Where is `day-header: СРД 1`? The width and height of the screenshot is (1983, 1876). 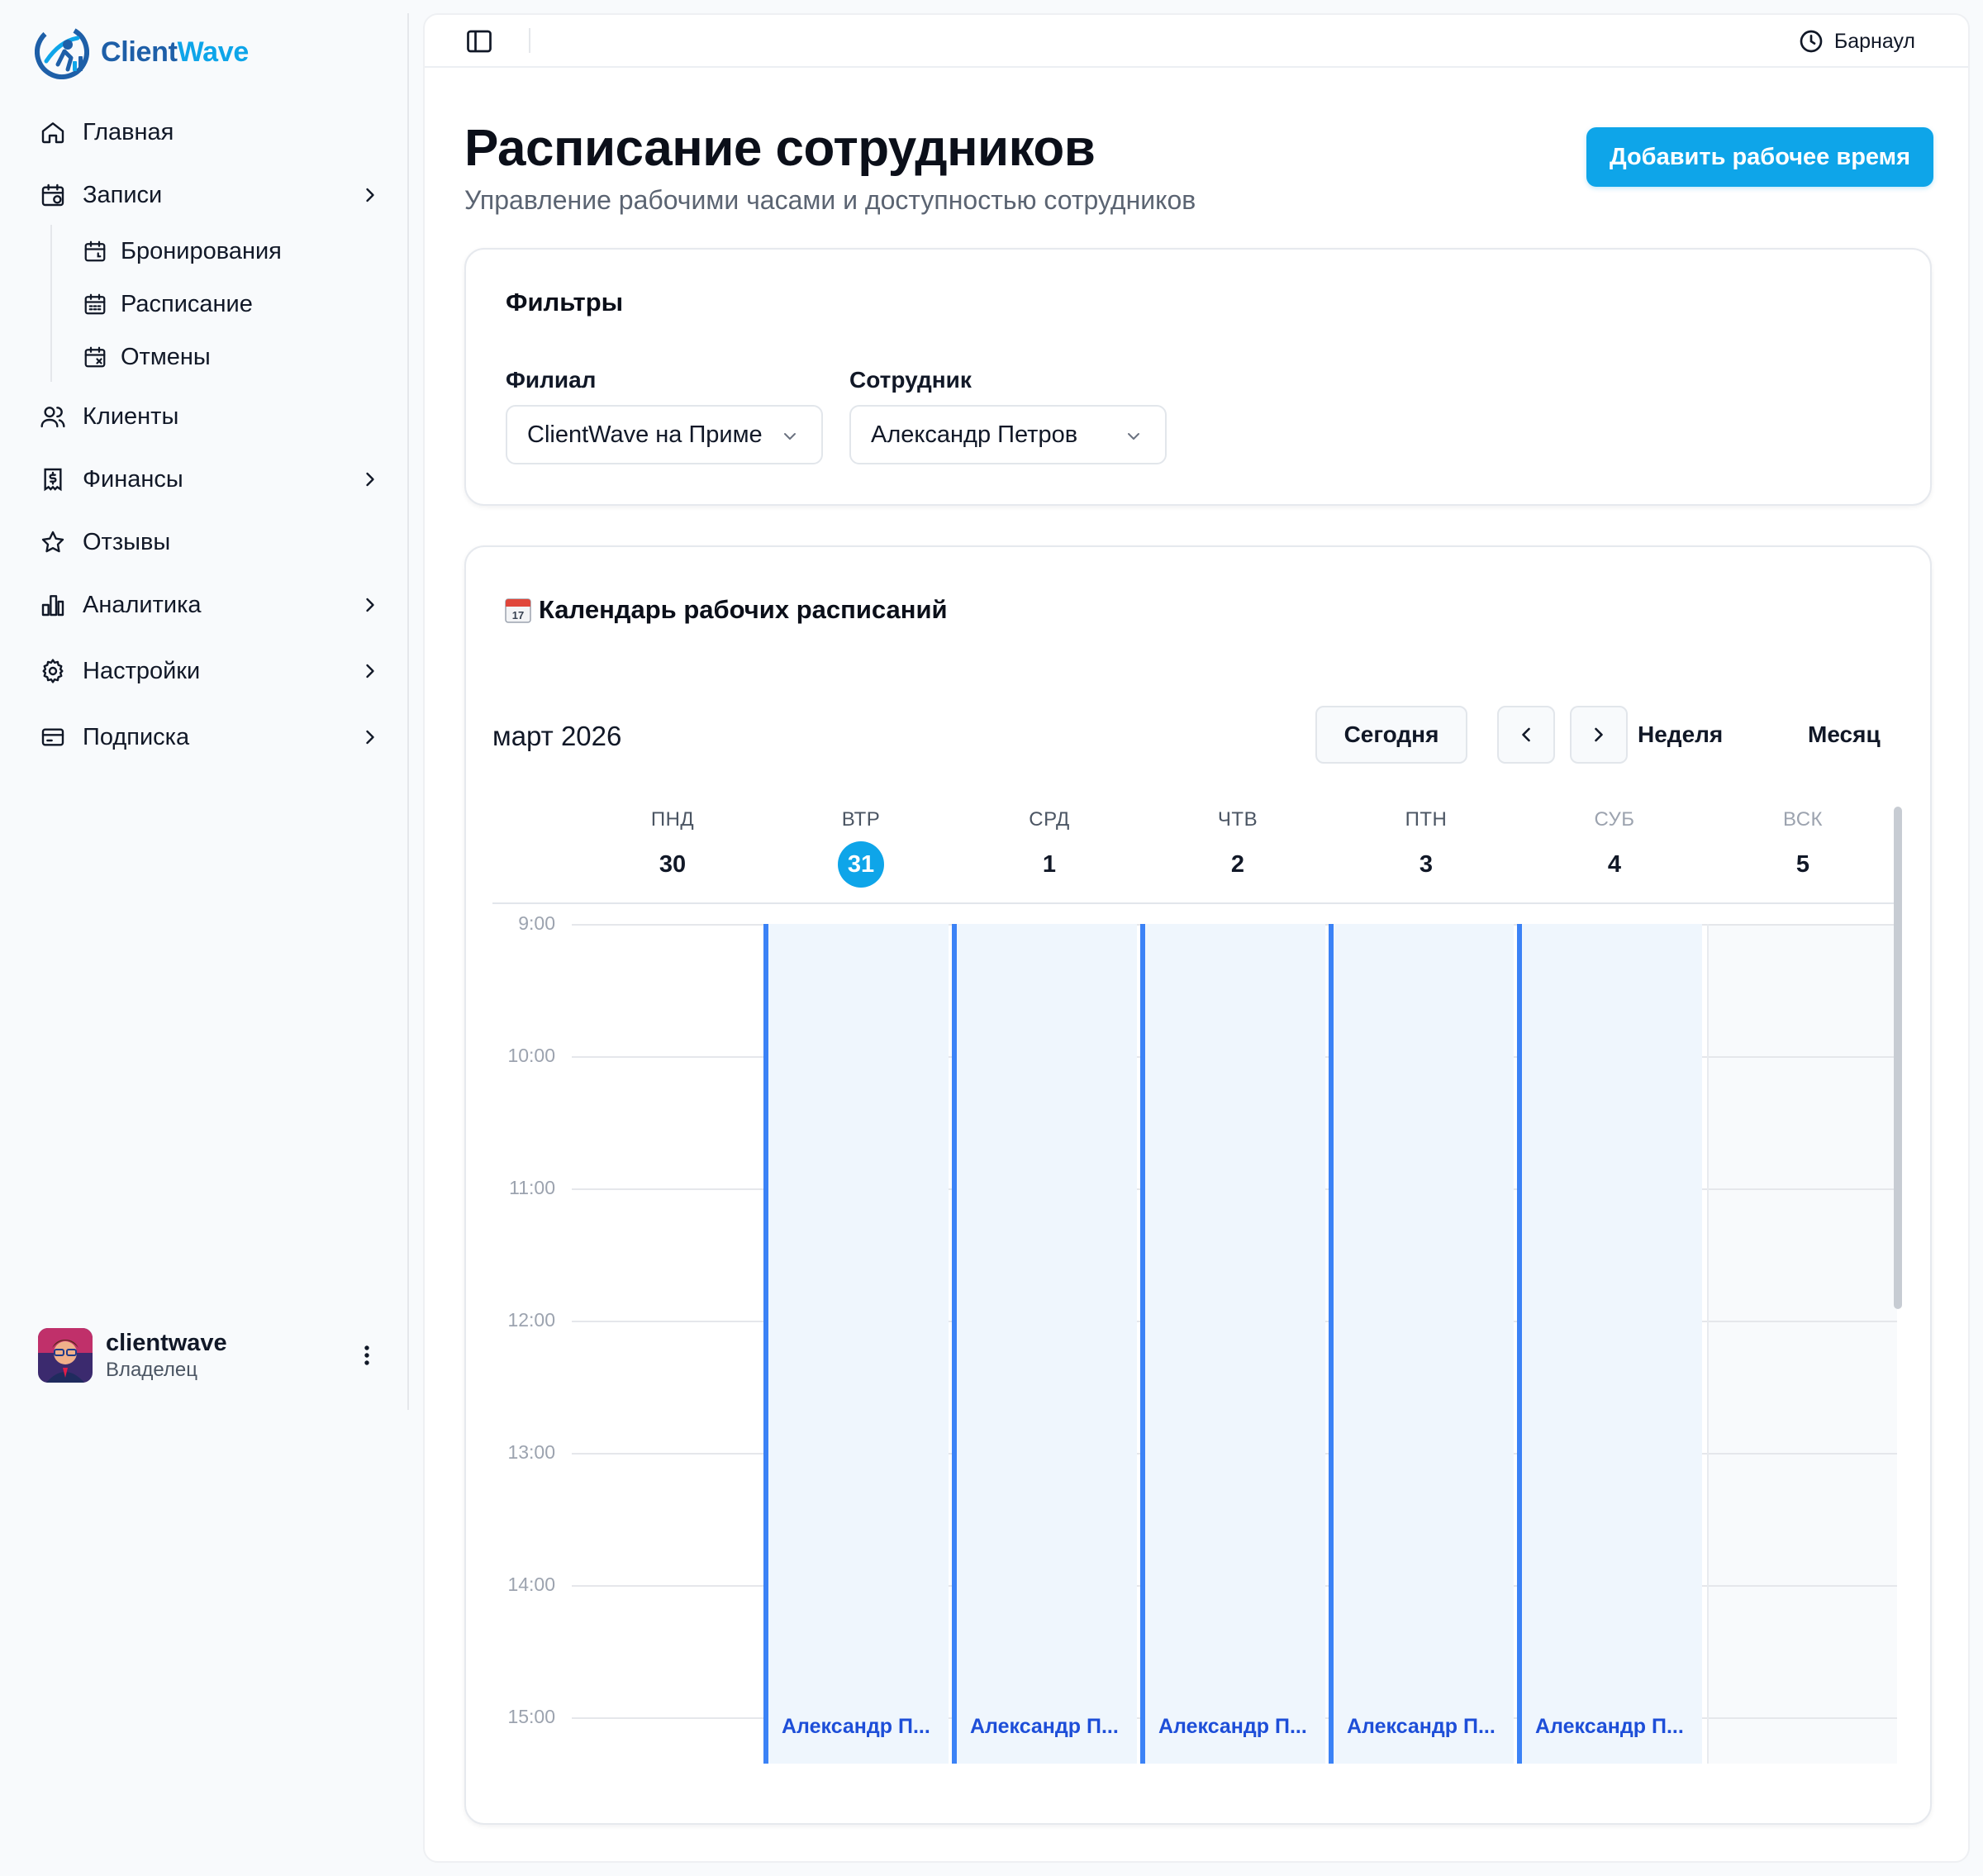
day-header: СРД 1 is located at coordinates (1049, 849).